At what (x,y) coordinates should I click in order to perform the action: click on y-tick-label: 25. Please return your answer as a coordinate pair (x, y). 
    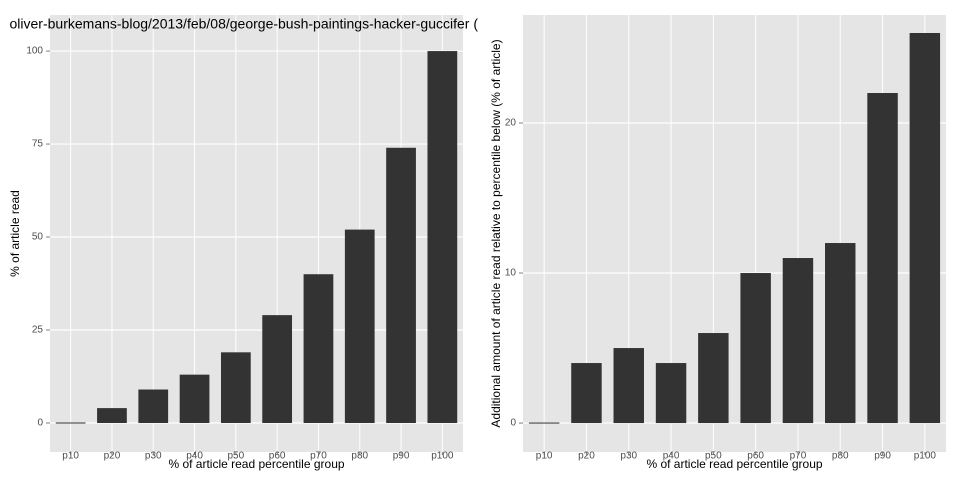
    Looking at the image, I should click on (38, 330).